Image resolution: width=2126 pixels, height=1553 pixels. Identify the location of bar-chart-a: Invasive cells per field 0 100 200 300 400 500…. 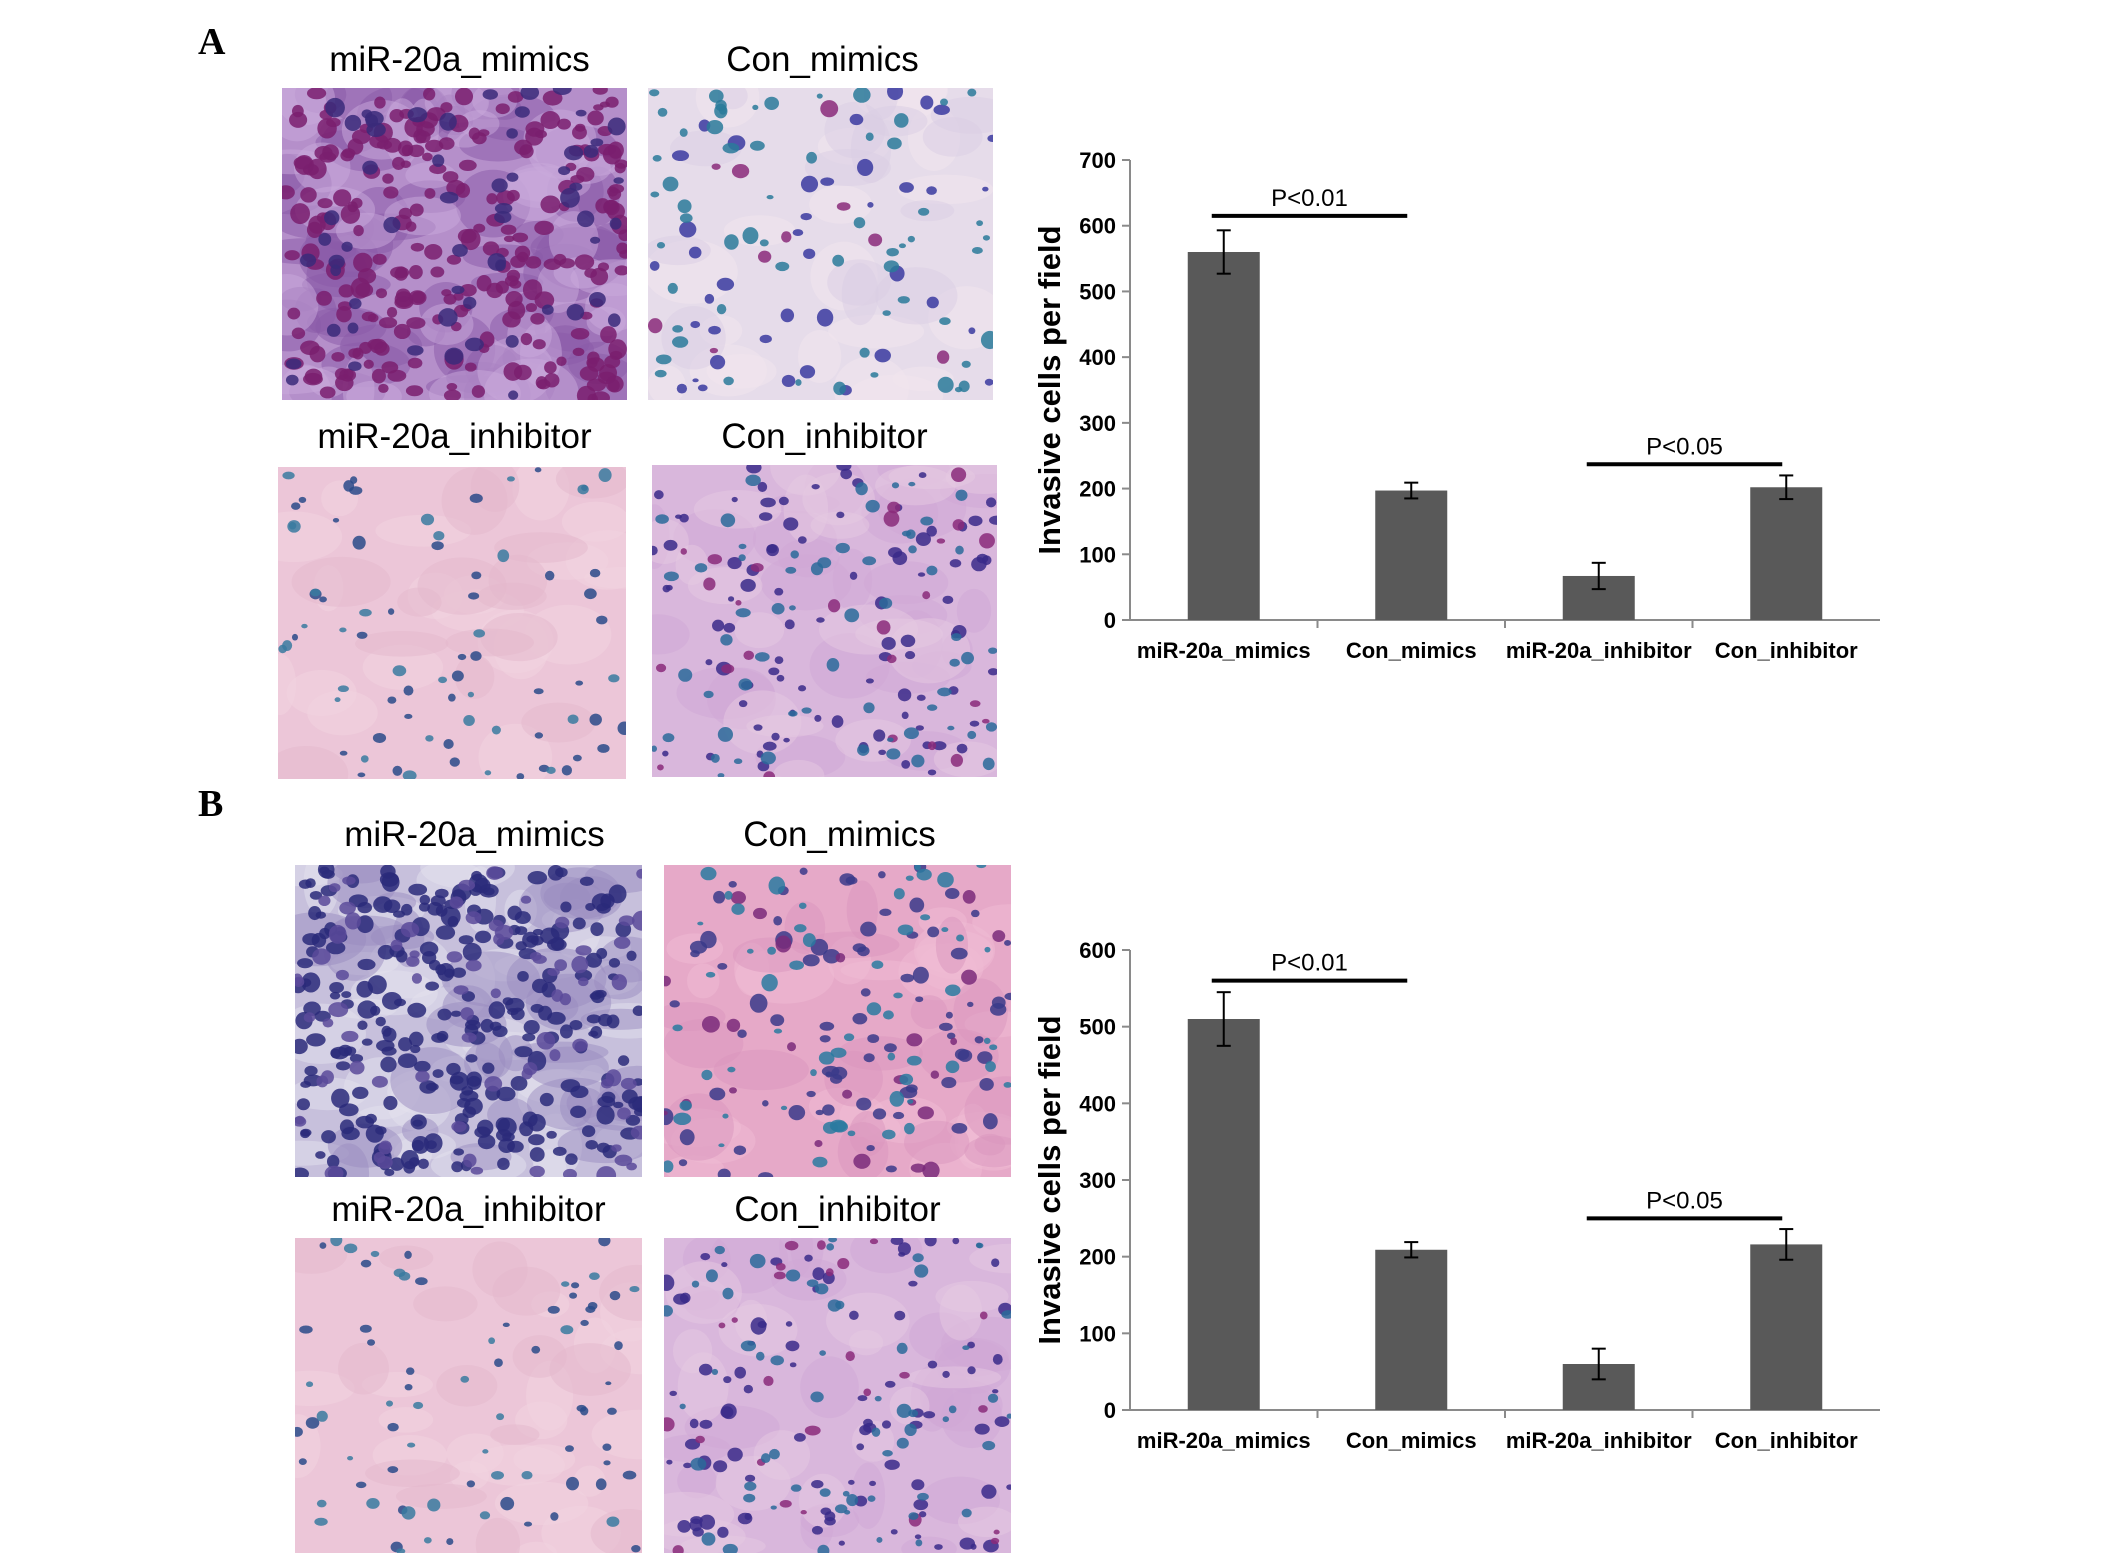
(1456, 405).